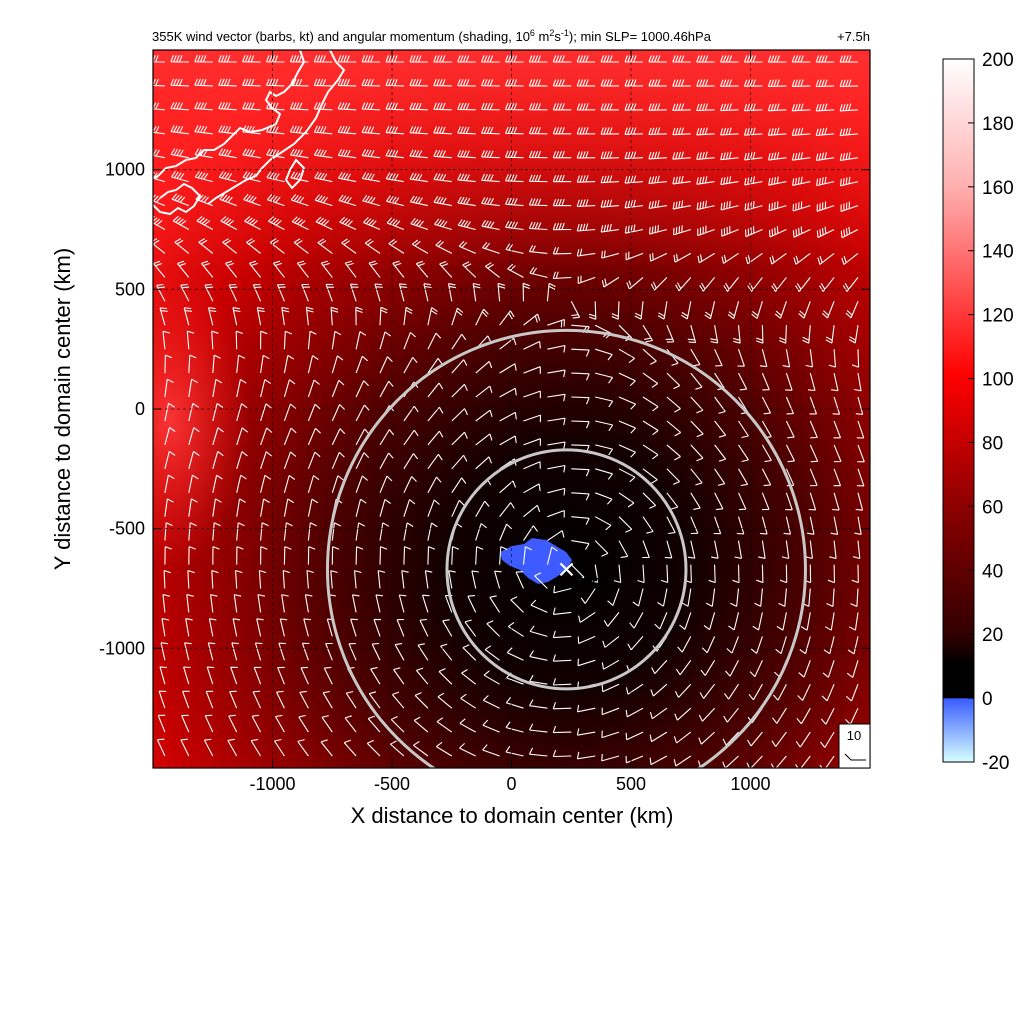  What do you see at coordinates (511, 784) in the screenshot?
I see `x-tick-label-2: 0` at bounding box center [511, 784].